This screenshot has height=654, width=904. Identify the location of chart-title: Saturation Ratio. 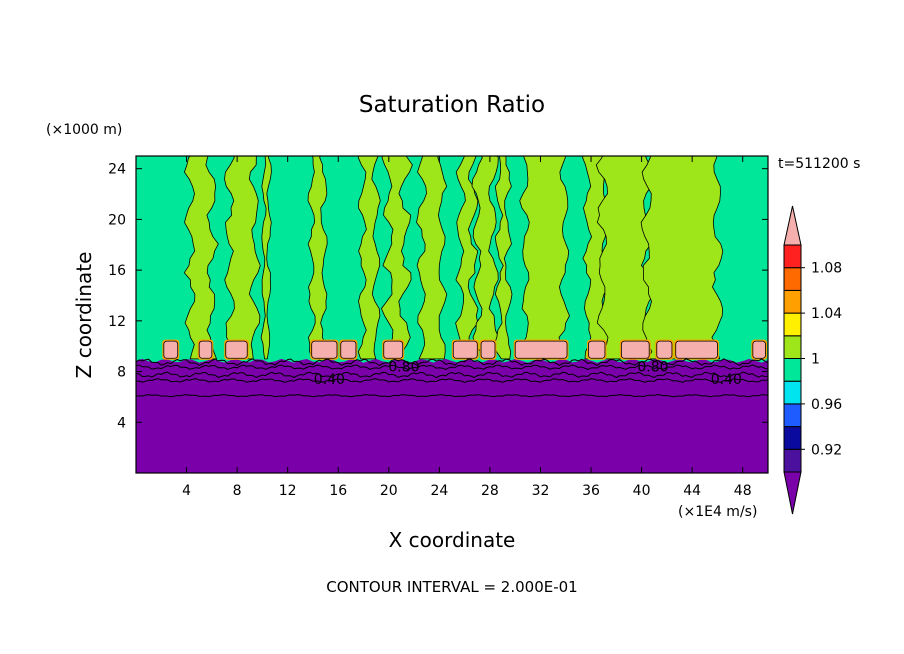
(452, 105).